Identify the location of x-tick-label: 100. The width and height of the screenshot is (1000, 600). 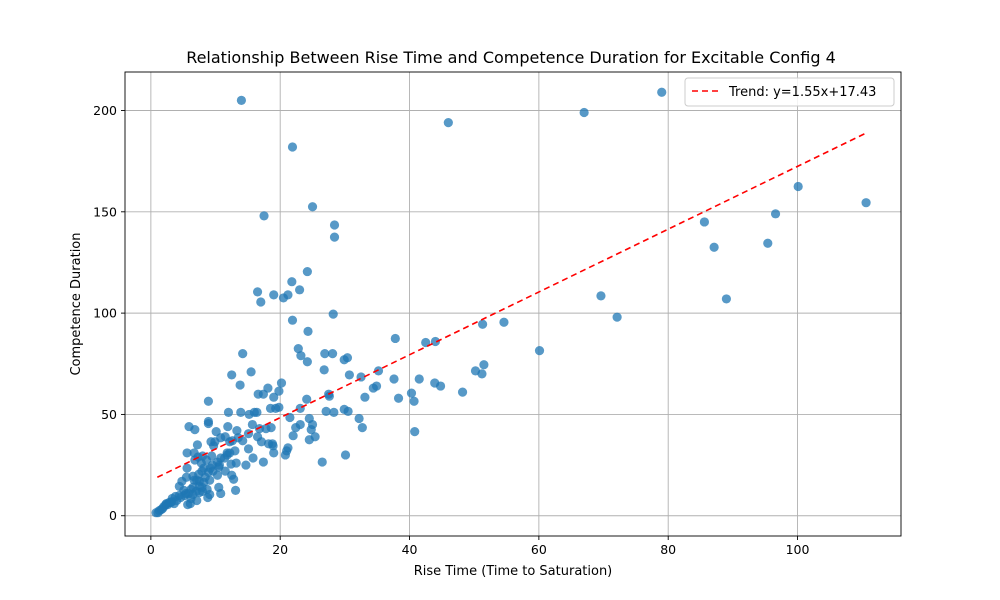
(798, 549).